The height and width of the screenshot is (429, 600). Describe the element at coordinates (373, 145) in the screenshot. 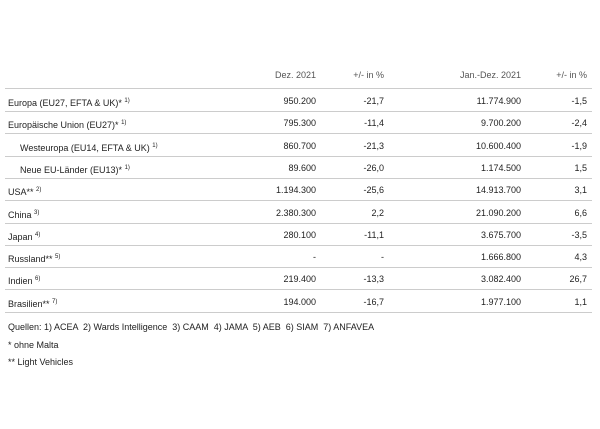

I see `cell: -21,3` at that location.